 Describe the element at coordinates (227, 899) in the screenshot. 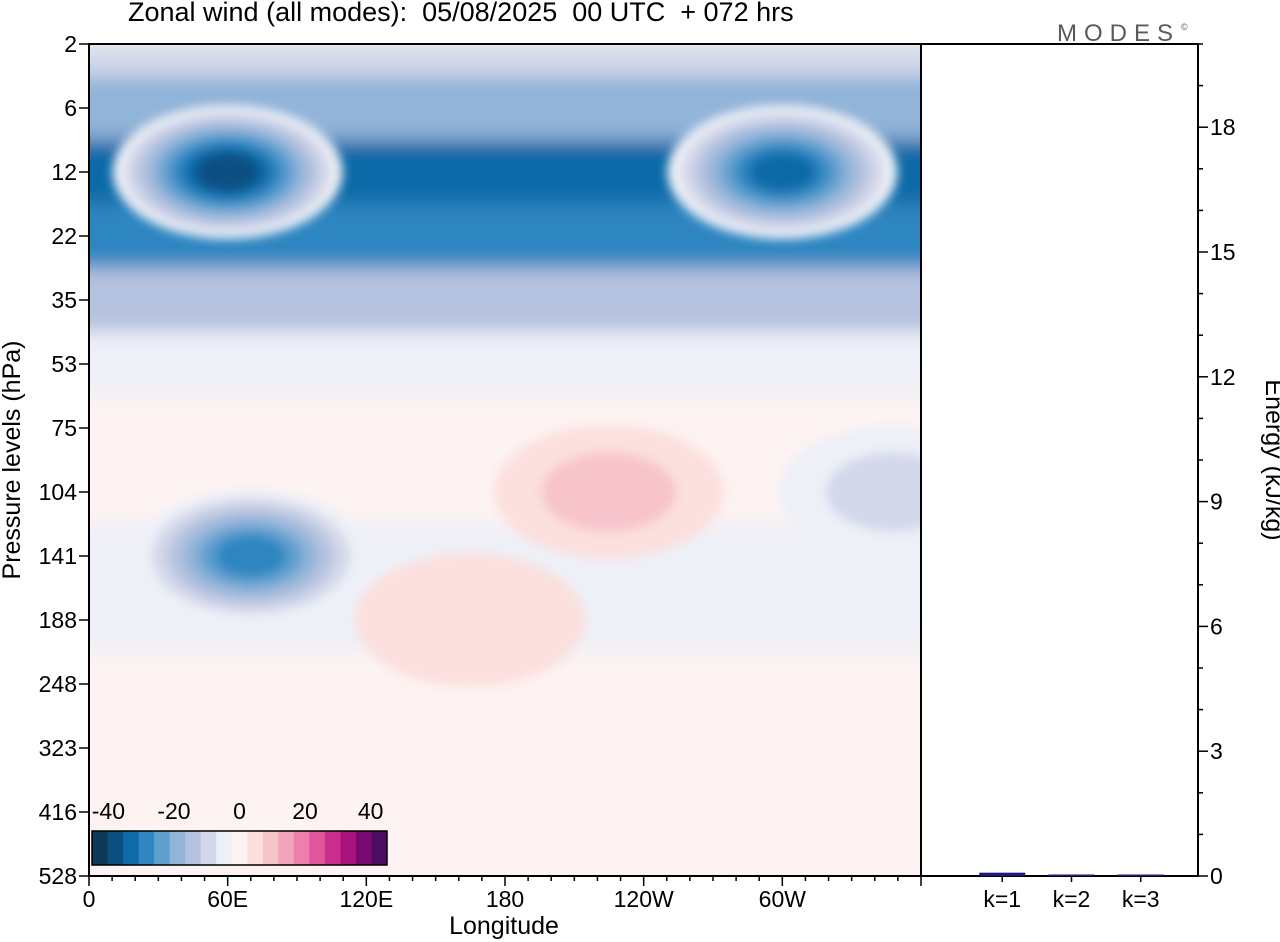

I see `x-tick-label: 60E` at that location.